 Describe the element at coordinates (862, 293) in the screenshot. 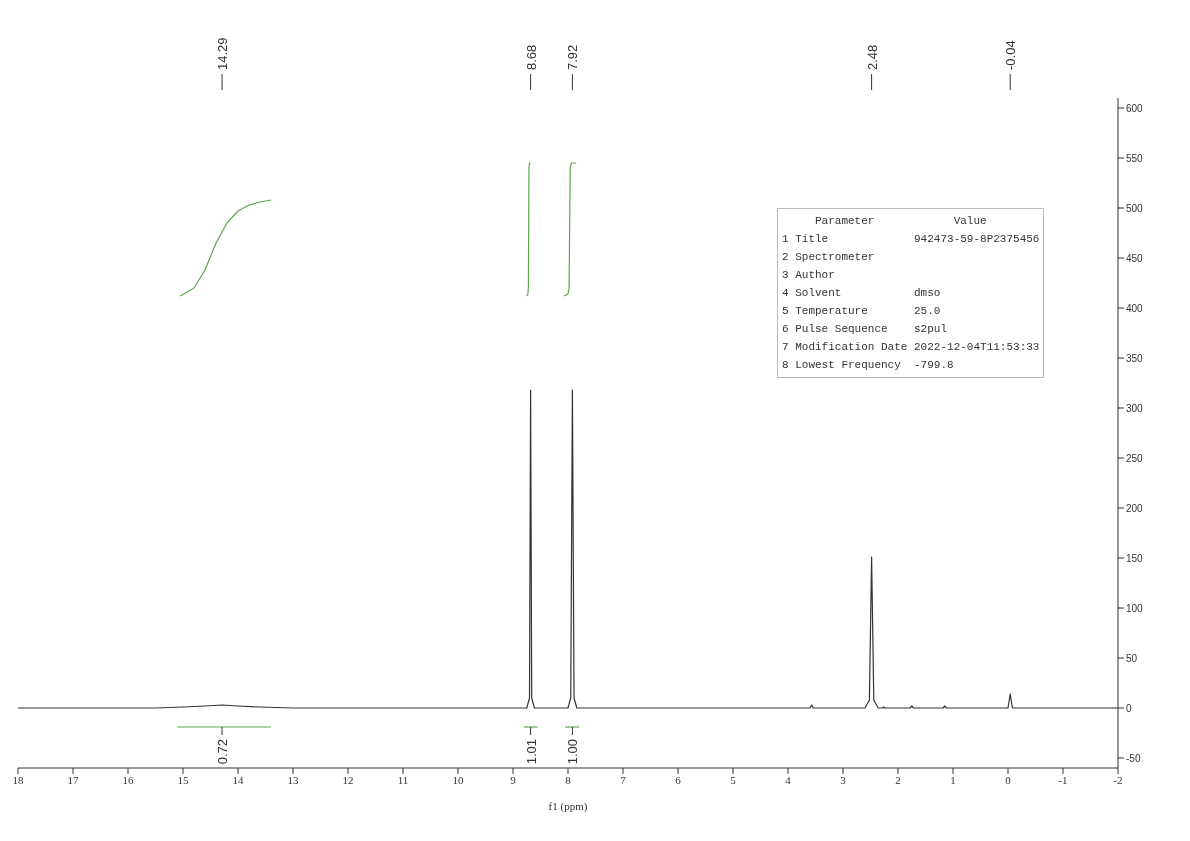

I see `annotation: 4 Solvent dmso` at that location.